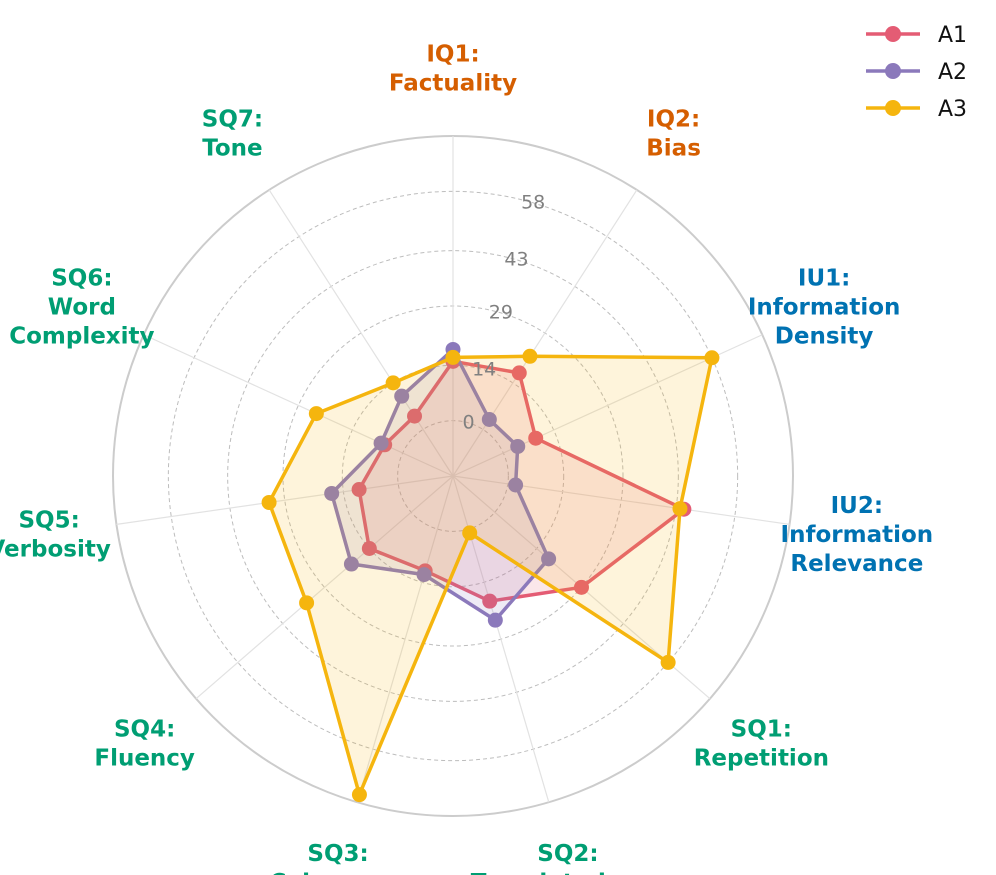  Describe the element at coordinates (55, 550) in the screenshot. I see `axis-label-8-line-1: Verbosity` at that location.